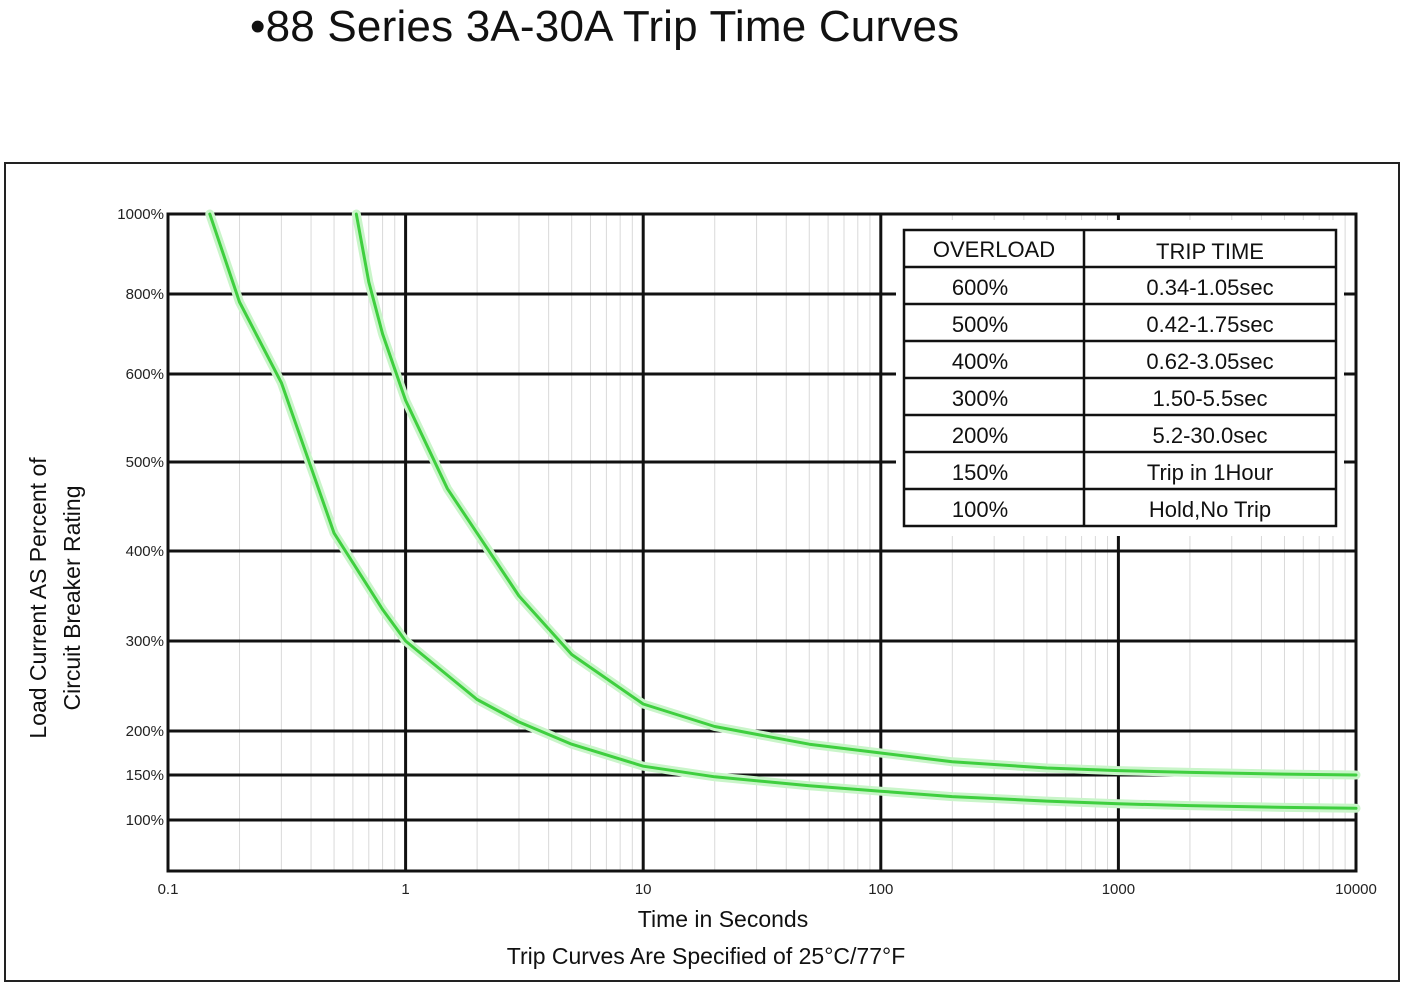 The width and height of the screenshot is (1406, 988). I want to click on y-tick-label: 500%, so click(145, 462).